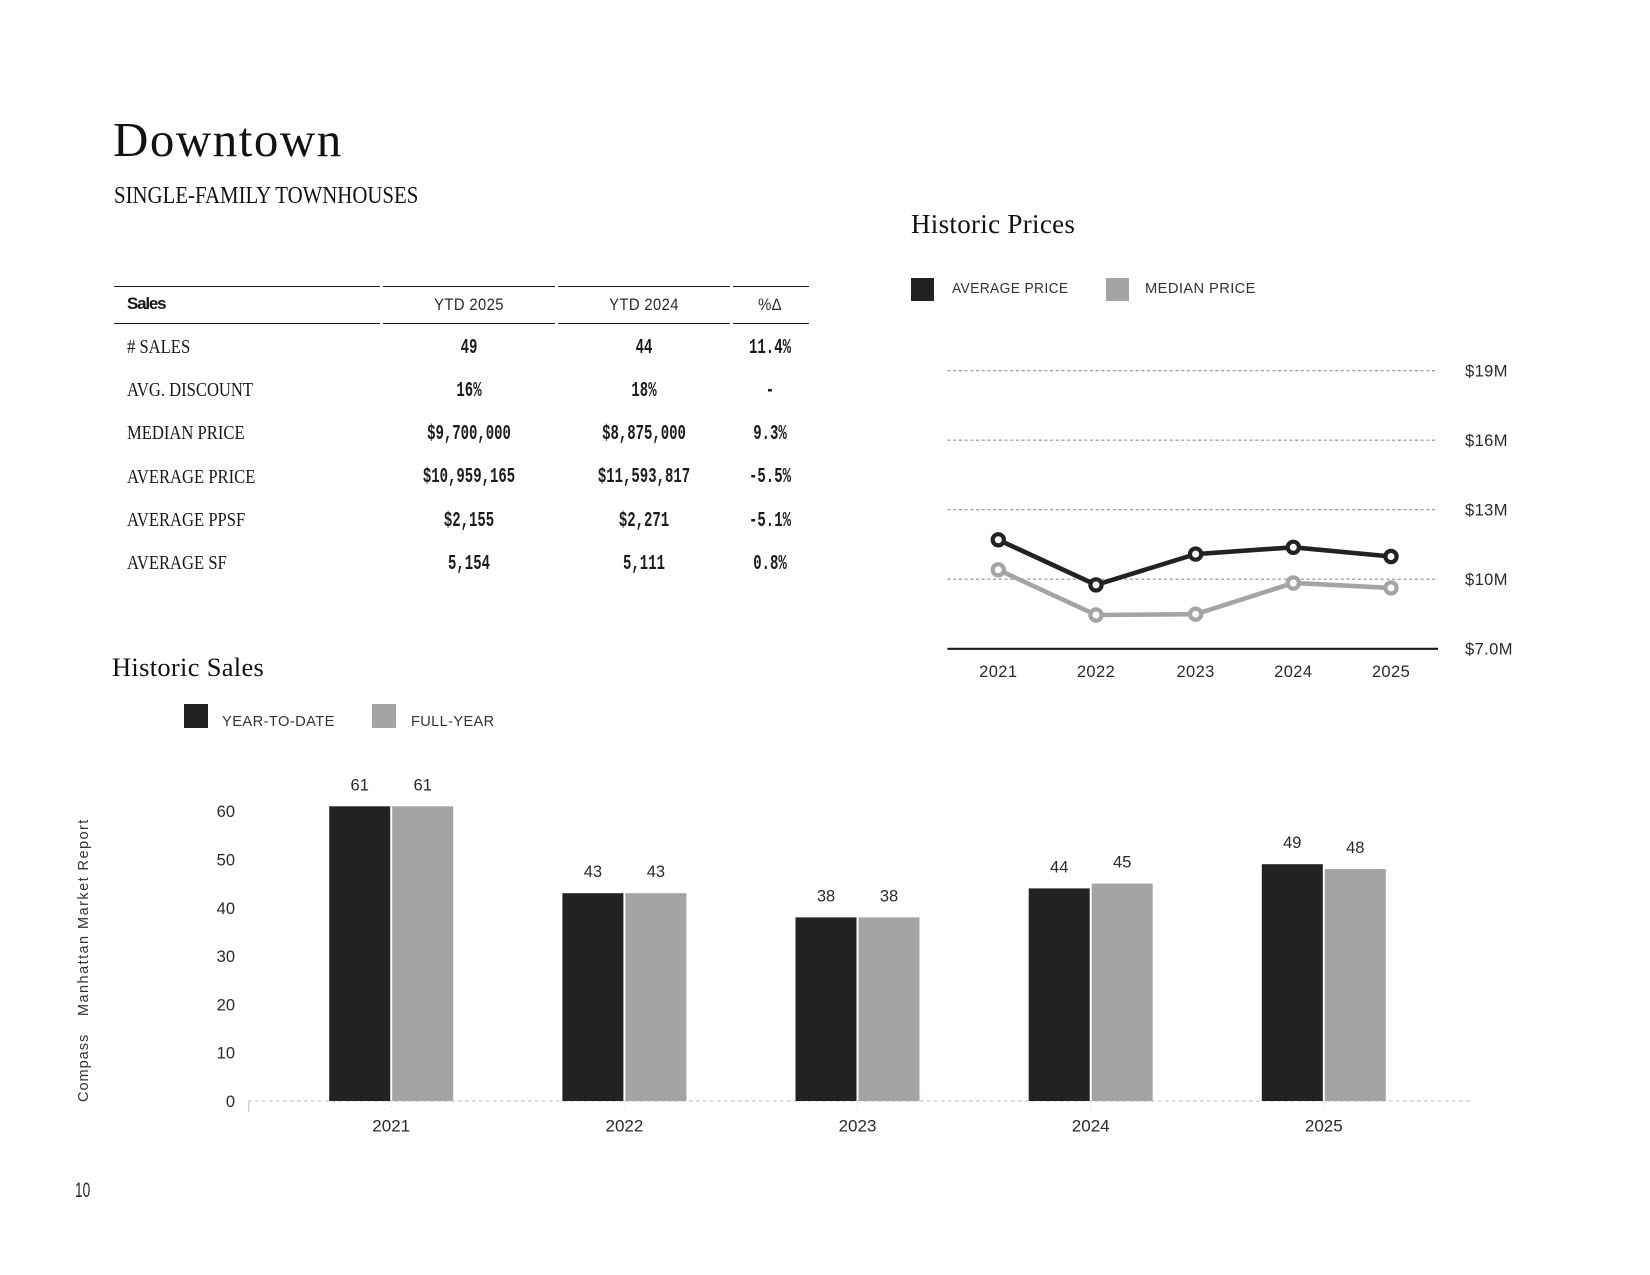  What do you see at coordinates (226, 909) in the screenshot?
I see `svg-text: 40` at bounding box center [226, 909].